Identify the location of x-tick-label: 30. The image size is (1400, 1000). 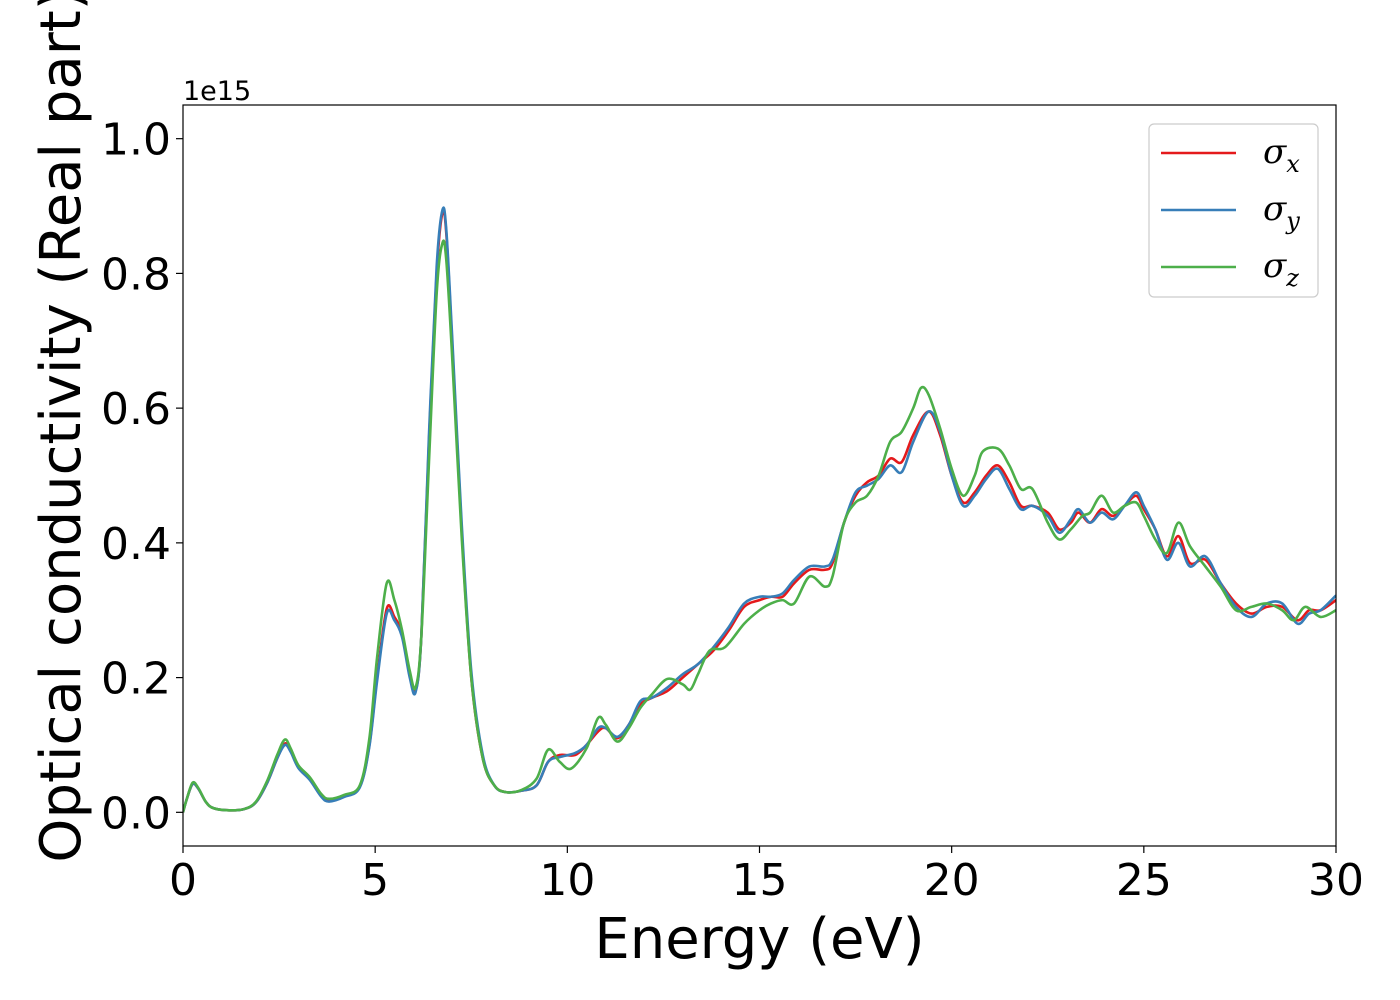
(1336, 880).